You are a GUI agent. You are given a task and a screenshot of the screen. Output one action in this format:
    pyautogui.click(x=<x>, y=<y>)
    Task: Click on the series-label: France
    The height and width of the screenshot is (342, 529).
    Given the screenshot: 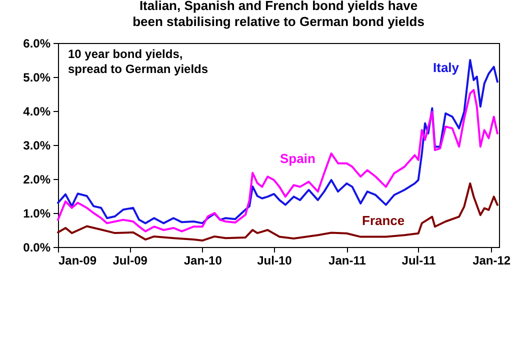 What is the action you would take?
    pyautogui.click(x=383, y=220)
    